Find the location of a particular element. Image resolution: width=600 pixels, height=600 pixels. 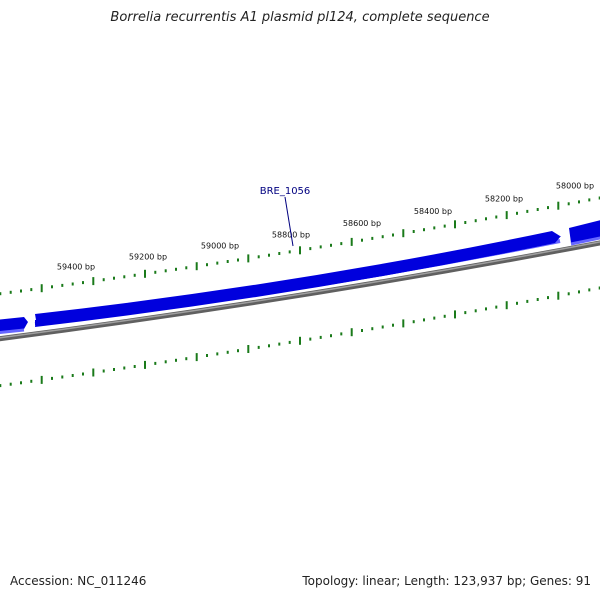

gene-label: BRE_1056 is located at coordinates (285, 191).